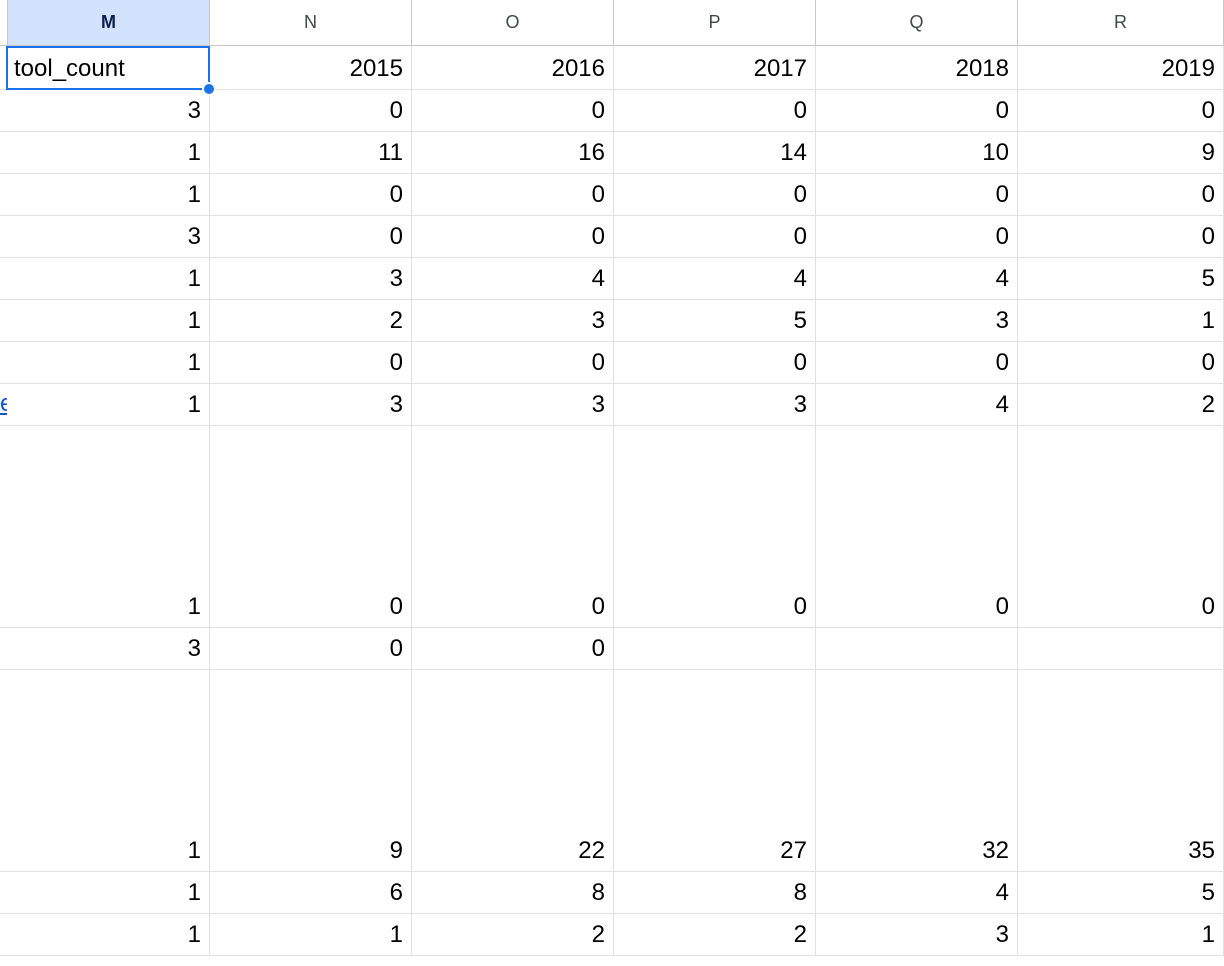 The height and width of the screenshot is (966, 1224). Describe the element at coordinates (4, 23) in the screenshot. I see `row-header-stub` at that location.